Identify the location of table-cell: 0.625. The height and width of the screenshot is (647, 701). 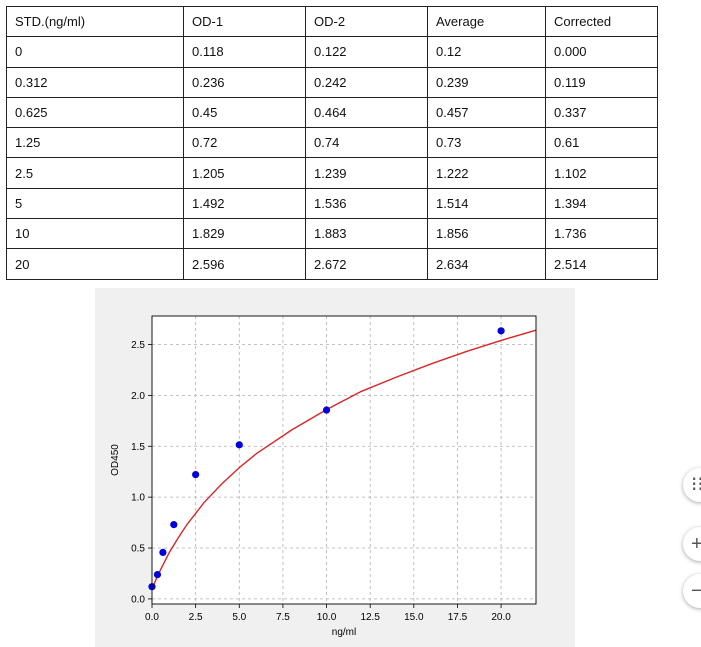
(95, 112).